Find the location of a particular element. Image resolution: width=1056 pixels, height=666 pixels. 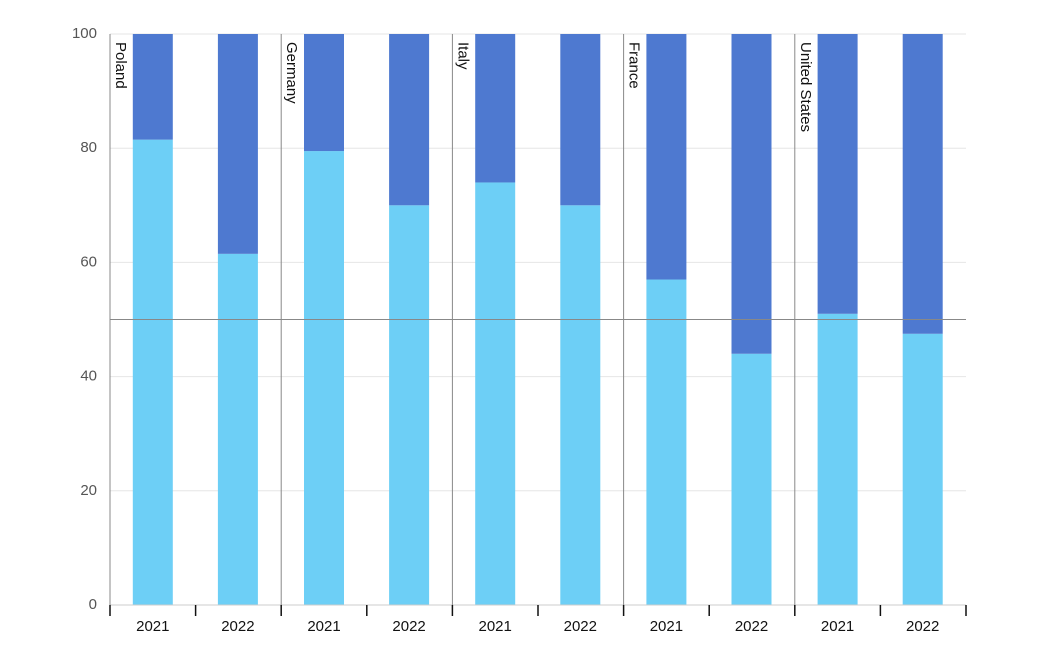

y-tick-label: 0 is located at coordinates (93, 604).